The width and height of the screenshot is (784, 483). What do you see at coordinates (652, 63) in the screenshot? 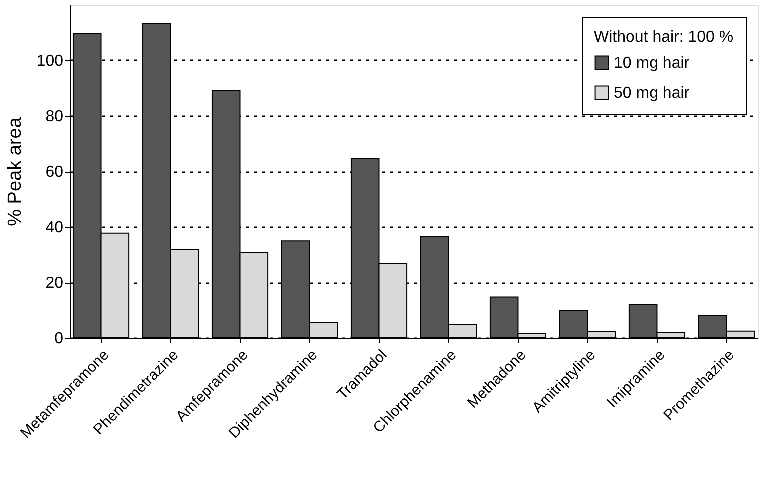
I see `legend-label: 10 mg hair` at bounding box center [652, 63].